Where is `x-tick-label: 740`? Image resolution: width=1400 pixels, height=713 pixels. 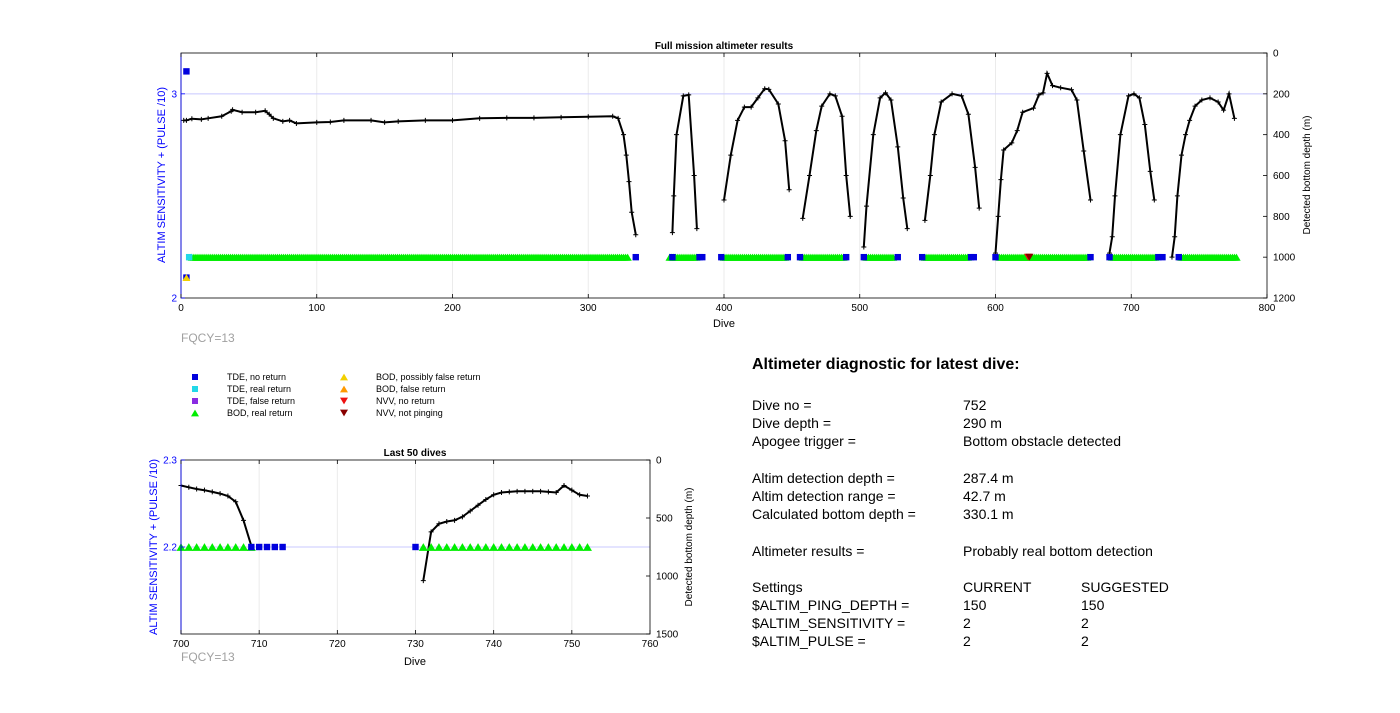 x-tick-label: 740 is located at coordinates (493, 644).